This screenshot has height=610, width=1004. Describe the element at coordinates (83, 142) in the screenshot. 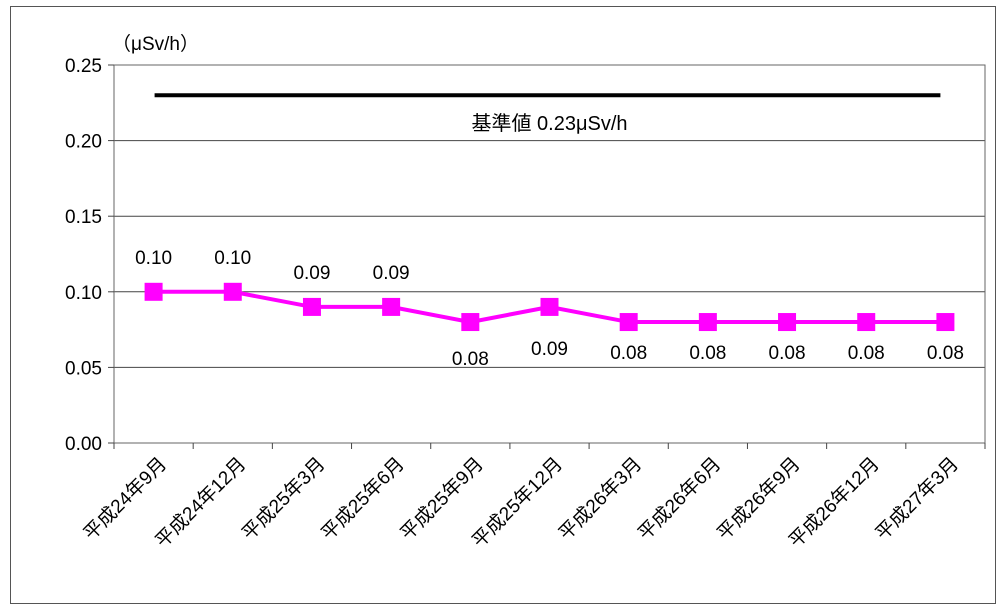

I see `y-tick-label: 0.20` at that location.